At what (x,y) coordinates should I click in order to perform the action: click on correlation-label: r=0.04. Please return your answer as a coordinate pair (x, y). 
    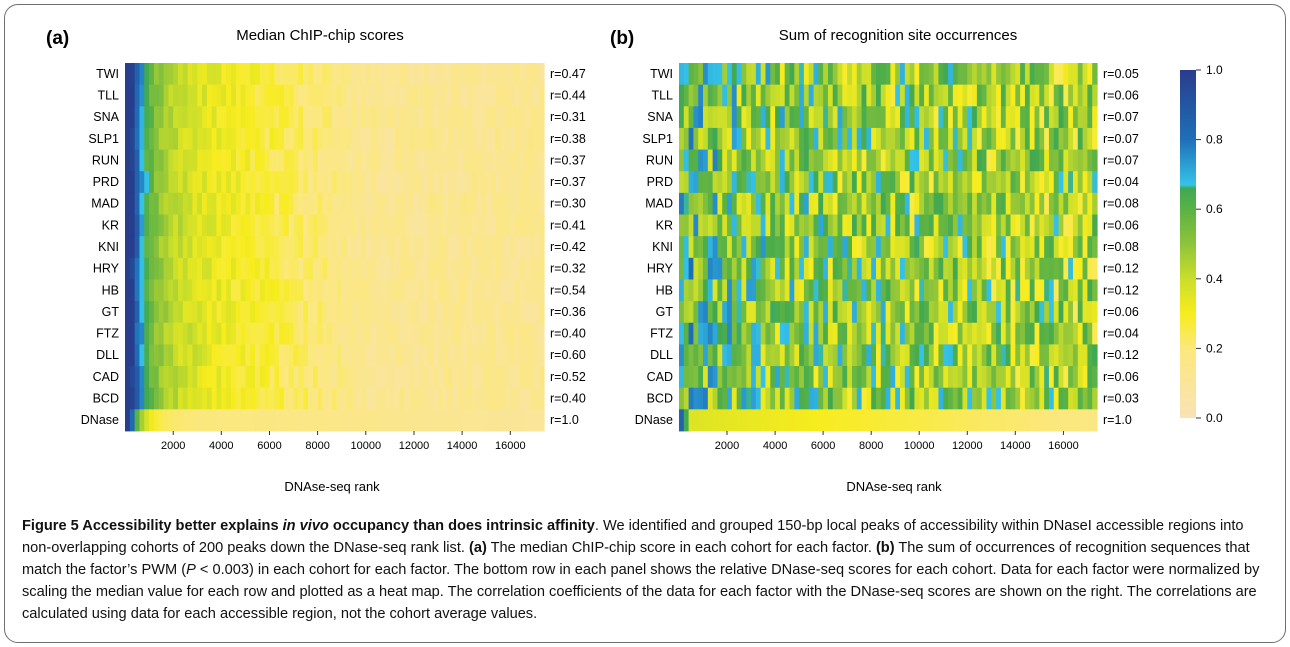
    Looking at the image, I should click on (1121, 182).